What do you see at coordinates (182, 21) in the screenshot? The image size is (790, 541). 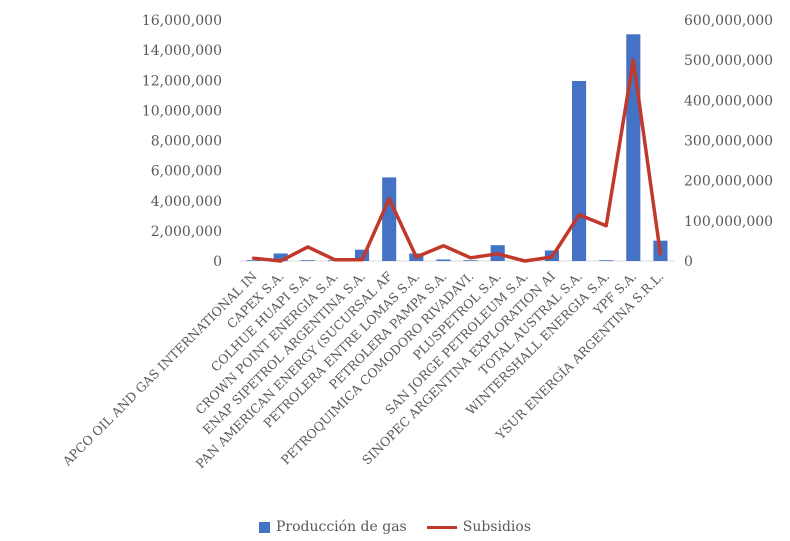 I see `y-left-tick-label: 16,000,000` at bounding box center [182, 21].